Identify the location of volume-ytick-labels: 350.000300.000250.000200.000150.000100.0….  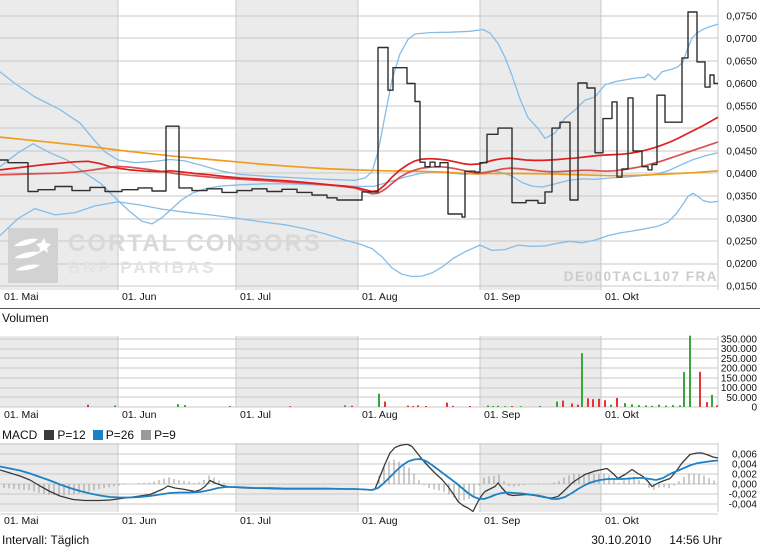
(739, 374).